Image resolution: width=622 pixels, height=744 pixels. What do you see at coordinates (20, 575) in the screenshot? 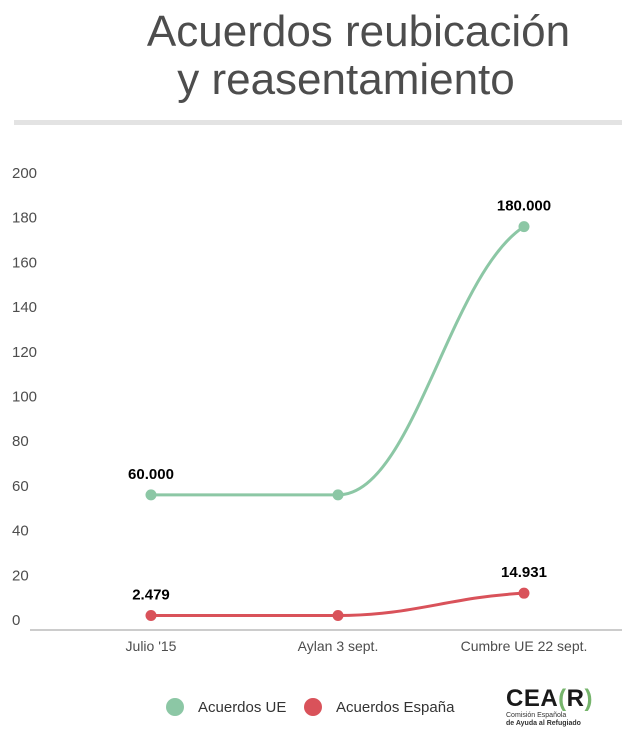
I see `y-tick-label: 20` at bounding box center [20, 575].